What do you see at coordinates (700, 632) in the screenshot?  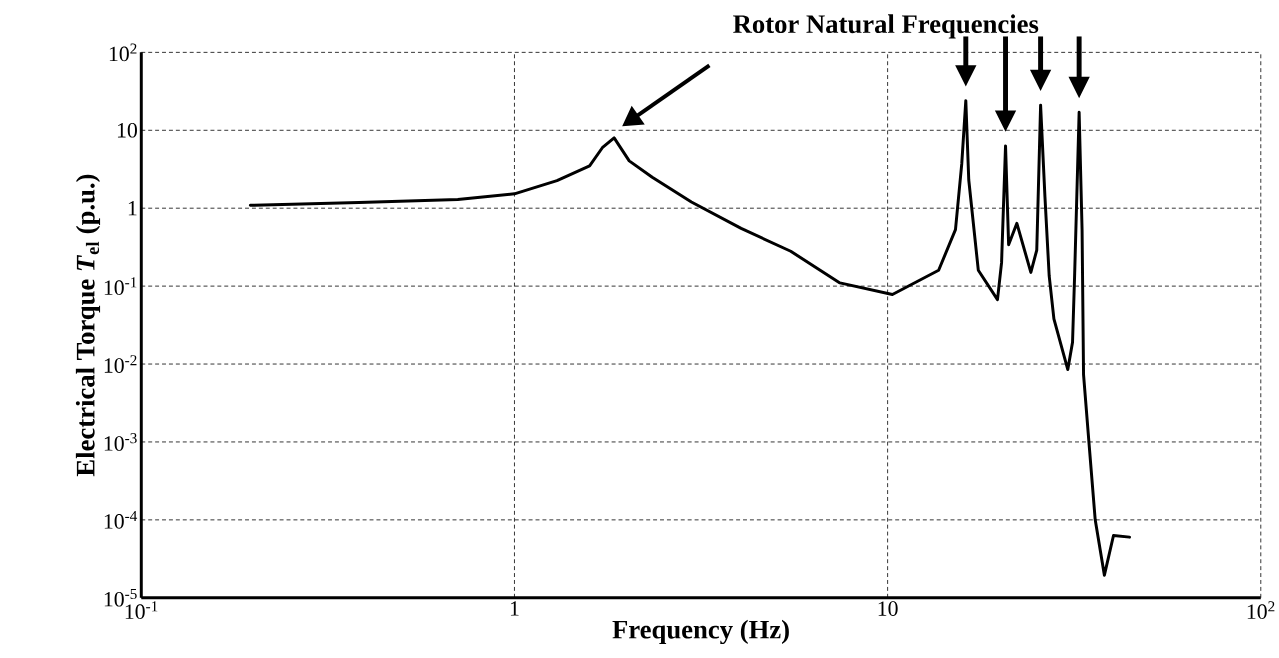 I see `x-axis-title: Frequency (Hz)` at bounding box center [700, 632].